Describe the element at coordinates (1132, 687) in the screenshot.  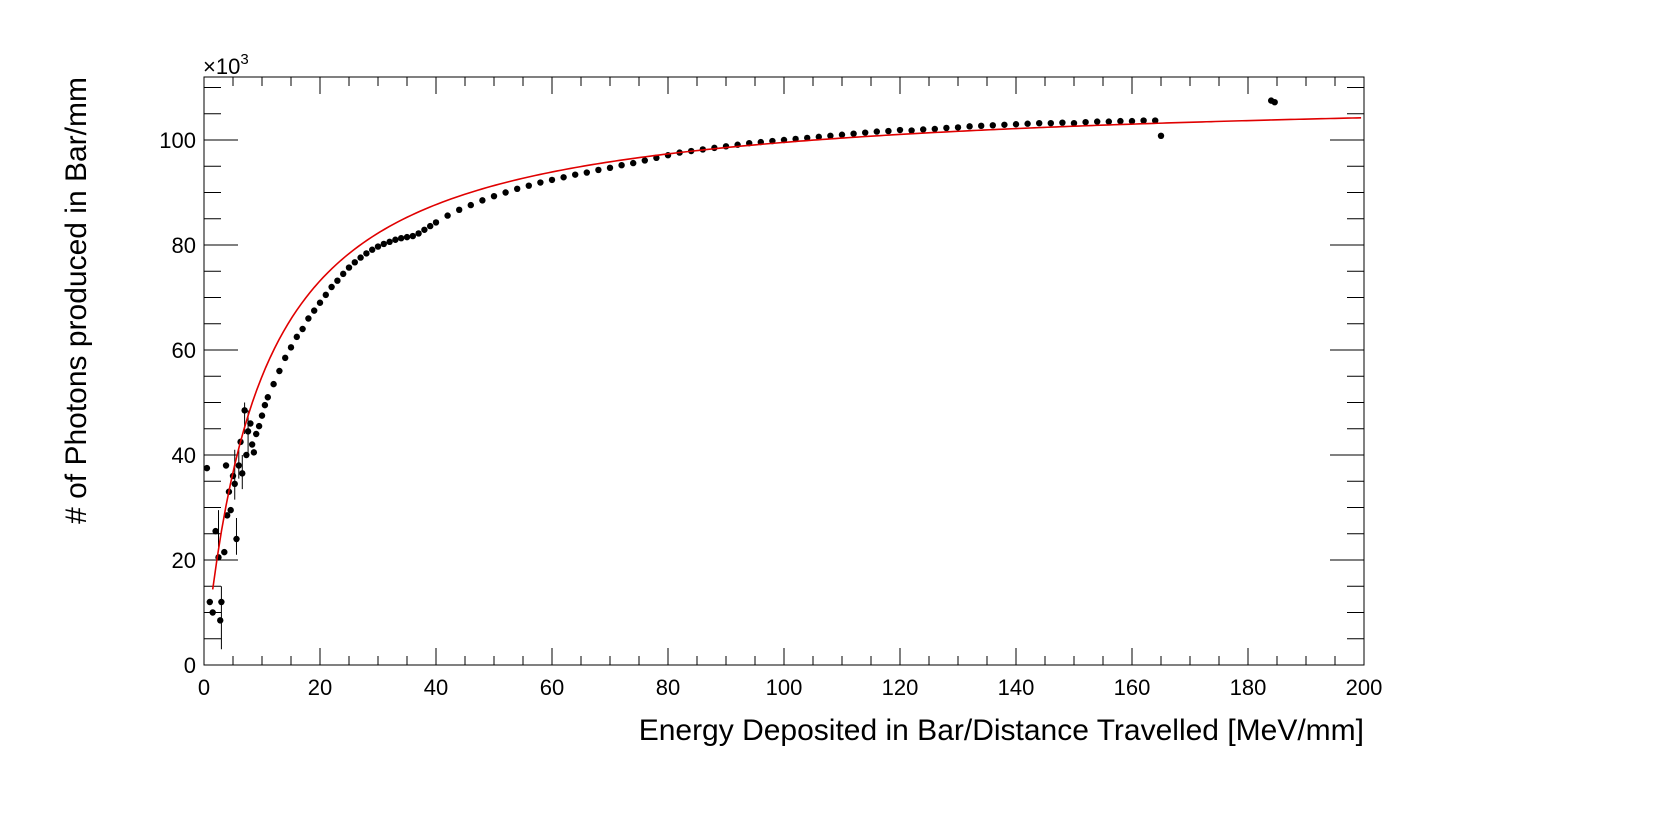
I see `x-tick-label: 160` at that location.